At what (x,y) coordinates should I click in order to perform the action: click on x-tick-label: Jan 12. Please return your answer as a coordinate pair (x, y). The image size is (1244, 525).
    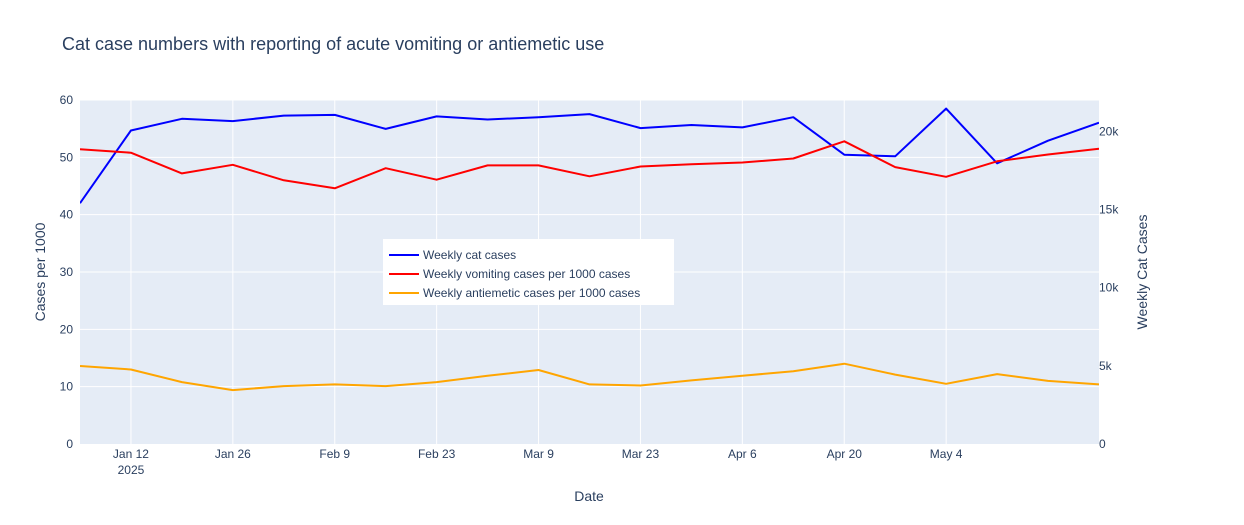
    Looking at the image, I should click on (131, 454).